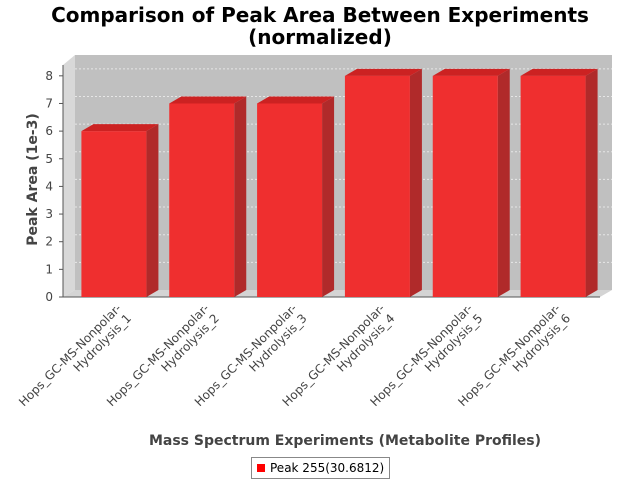 This screenshot has width=640, height=480. Describe the element at coordinates (49, 269) in the screenshot. I see `y-tick-label: 1` at that location.